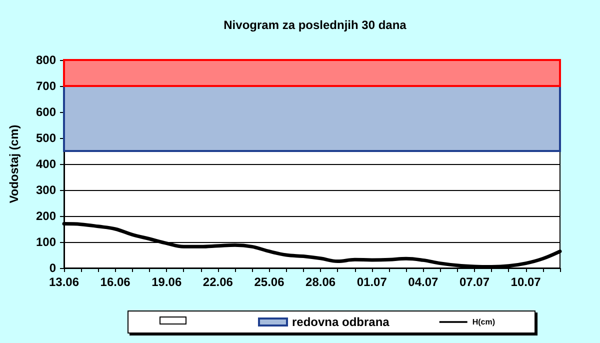  What do you see at coordinates (46, 216) in the screenshot?
I see `y-tick-label: 200` at bounding box center [46, 216].